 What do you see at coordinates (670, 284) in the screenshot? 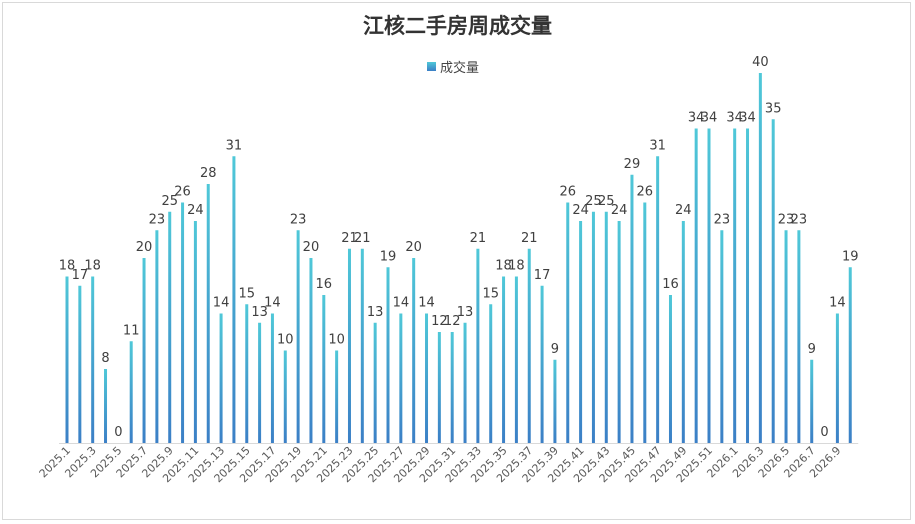
I see `data-label-2025.48: 16` at bounding box center [670, 284].